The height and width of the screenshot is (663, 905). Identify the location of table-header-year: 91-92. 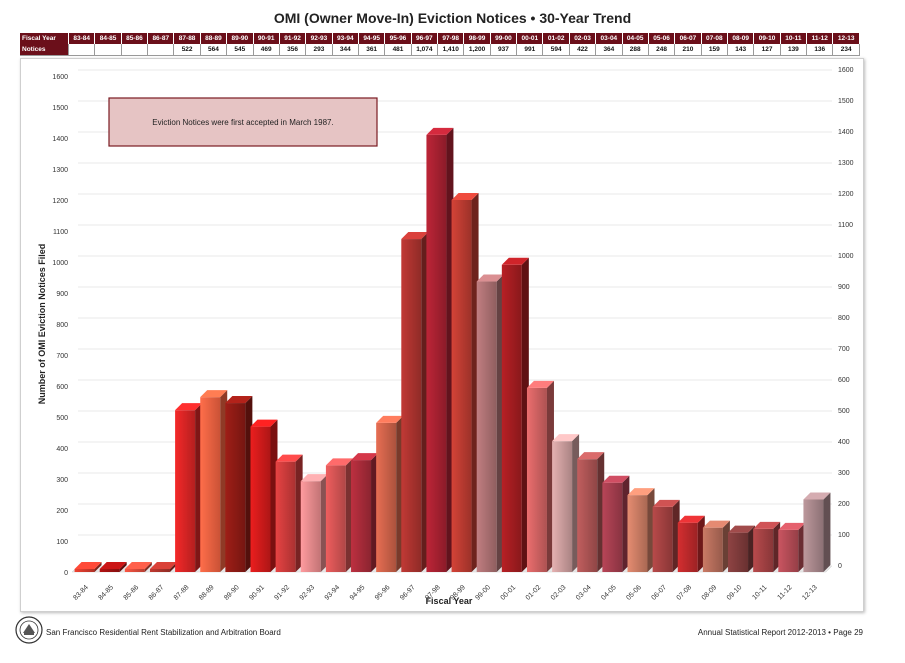
(293, 38).